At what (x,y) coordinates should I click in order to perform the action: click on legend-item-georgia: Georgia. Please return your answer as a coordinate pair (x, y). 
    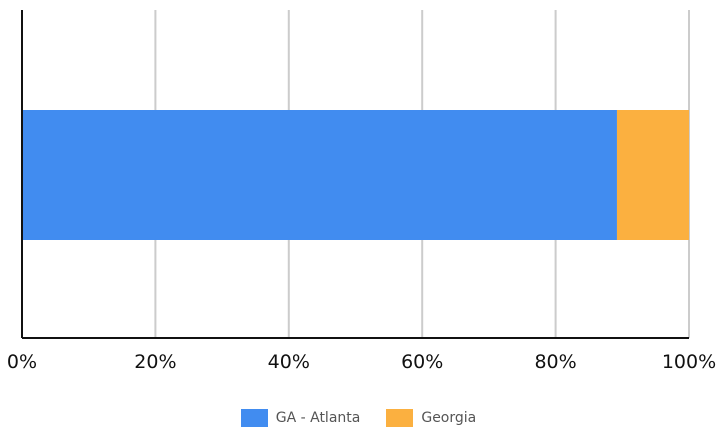
    Looking at the image, I should click on (431, 418).